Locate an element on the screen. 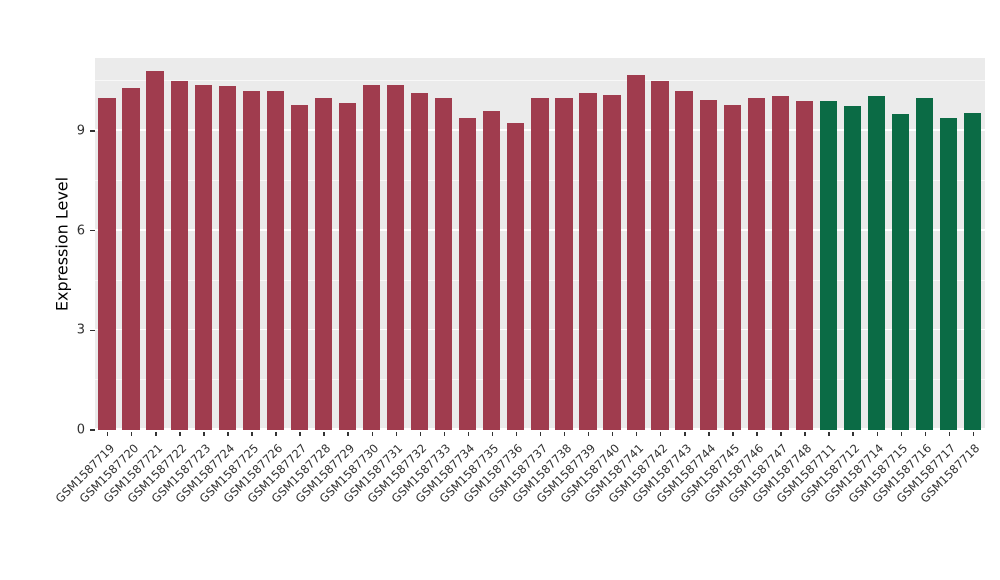 The image size is (1000, 580). x-slot: GSM1587747 is located at coordinates (759, 502).